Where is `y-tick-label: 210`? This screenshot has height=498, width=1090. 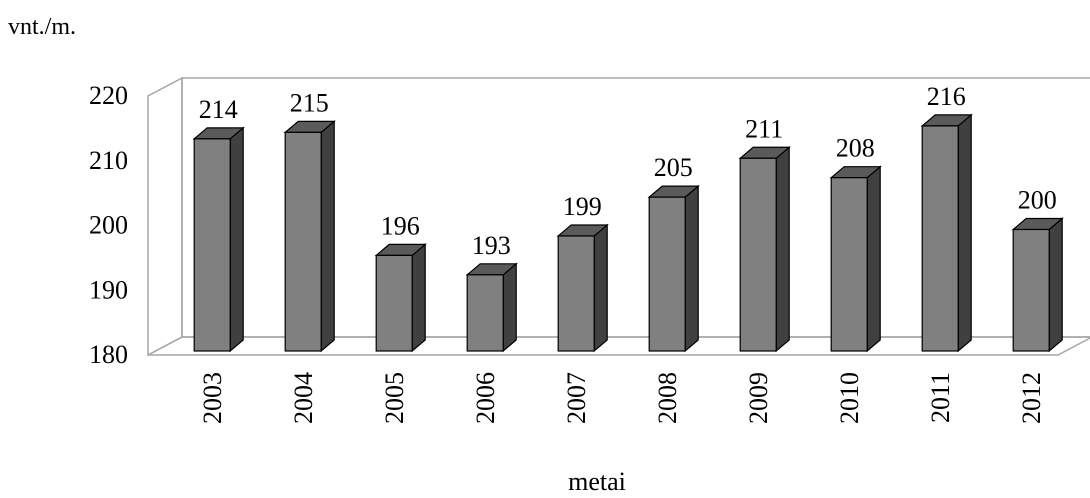 y-tick-label: 210 is located at coordinates (108, 160).